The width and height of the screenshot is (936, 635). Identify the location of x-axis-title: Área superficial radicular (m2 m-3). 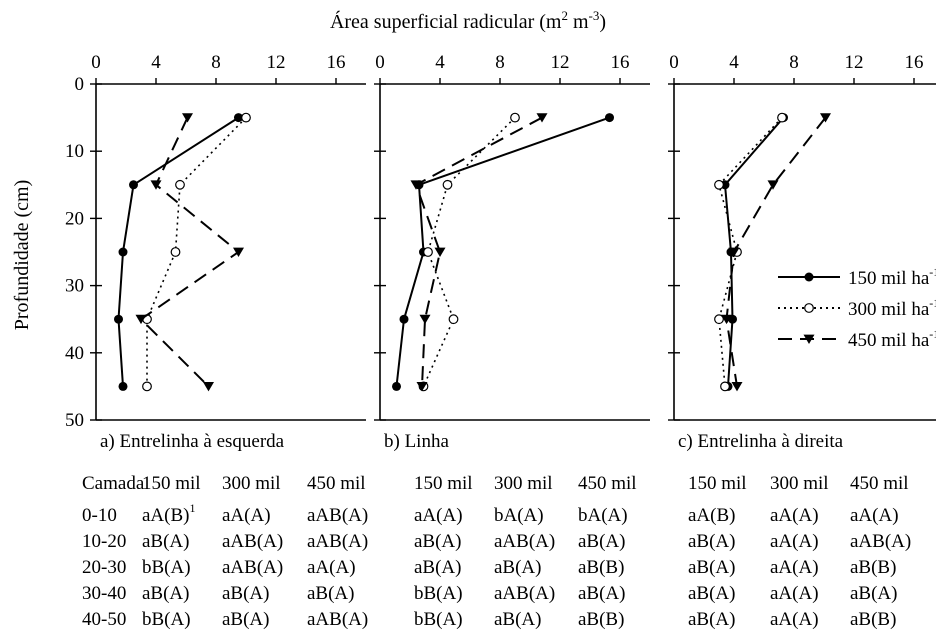
(468, 20).